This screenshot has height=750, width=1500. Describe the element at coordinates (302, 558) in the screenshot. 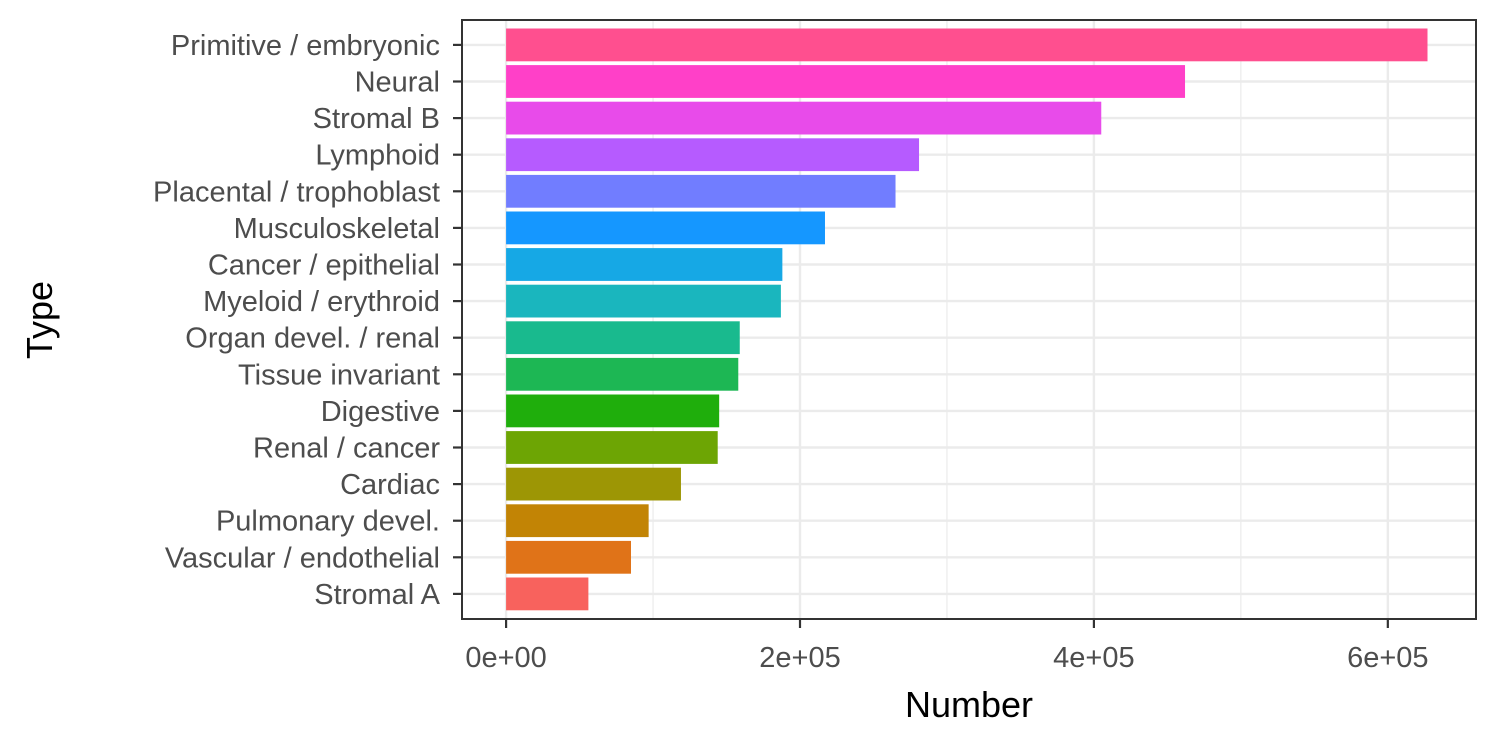

I see `y-tick-label: Vascular / endothelial` at that location.